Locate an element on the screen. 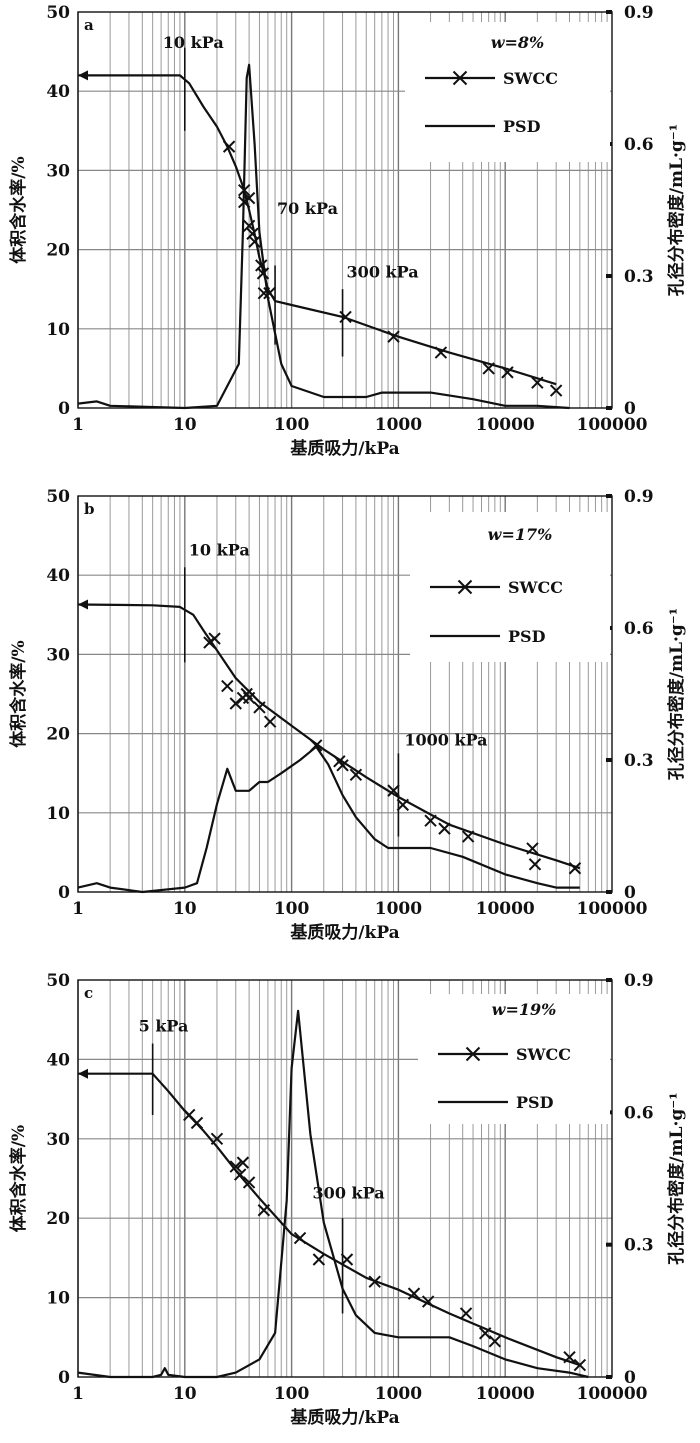 The height and width of the screenshot is (1443, 700). annotation-label: 300 kPa is located at coordinates (383, 271).